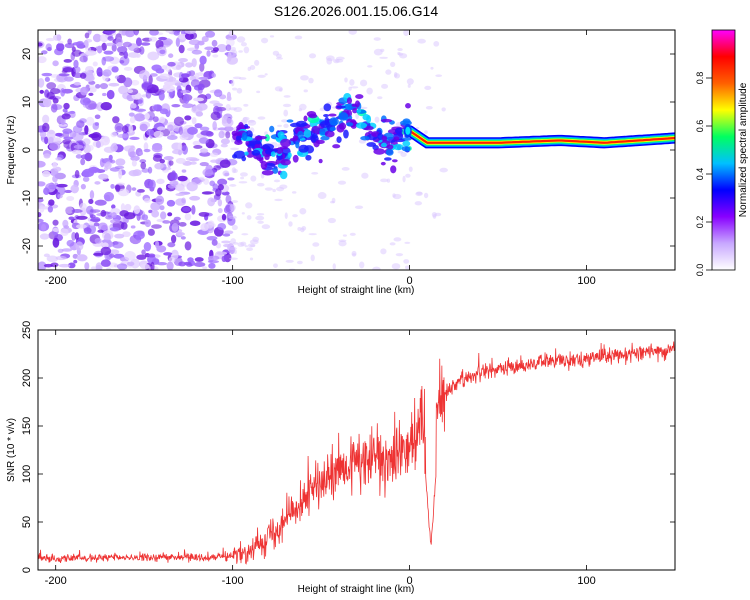 This screenshot has height=600, width=750. I want to click on colorbar-ticks: 0.0 0.2 0.4 0.6 0.8, so click(703, 174).